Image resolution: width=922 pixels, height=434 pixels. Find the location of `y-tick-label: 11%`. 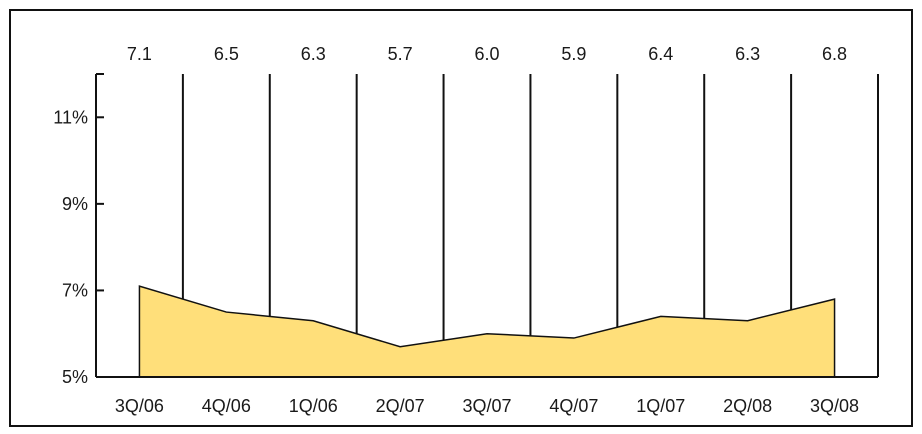

y-tick-label: 11% is located at coordinates (70, 117).